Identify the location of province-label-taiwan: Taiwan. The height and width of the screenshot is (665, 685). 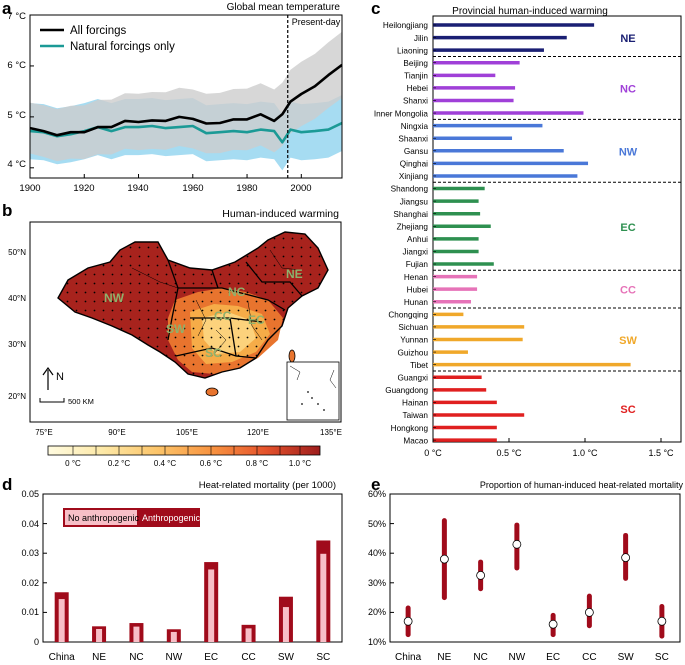
(416, 415).